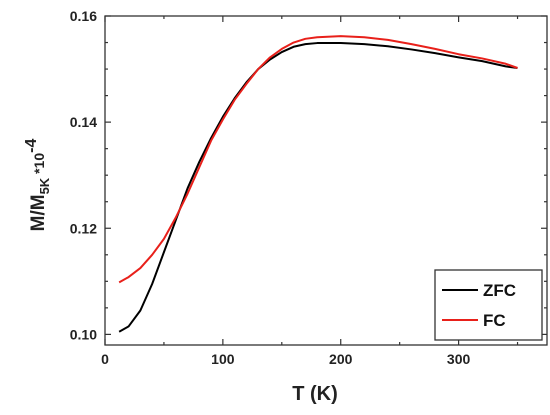 Image resolution: width=550 pixels, height=415 pixels. I want to click on y-title-superscript: -4, so click(31, 146).